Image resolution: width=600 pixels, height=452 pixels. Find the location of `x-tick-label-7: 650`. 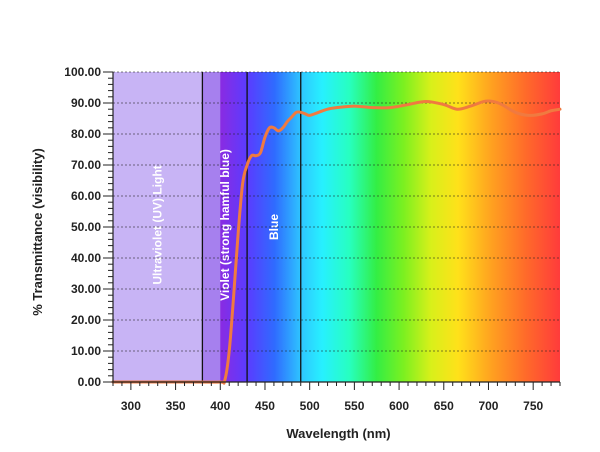

x-tick-label-7: 650 is located at coordinates (444, 406).